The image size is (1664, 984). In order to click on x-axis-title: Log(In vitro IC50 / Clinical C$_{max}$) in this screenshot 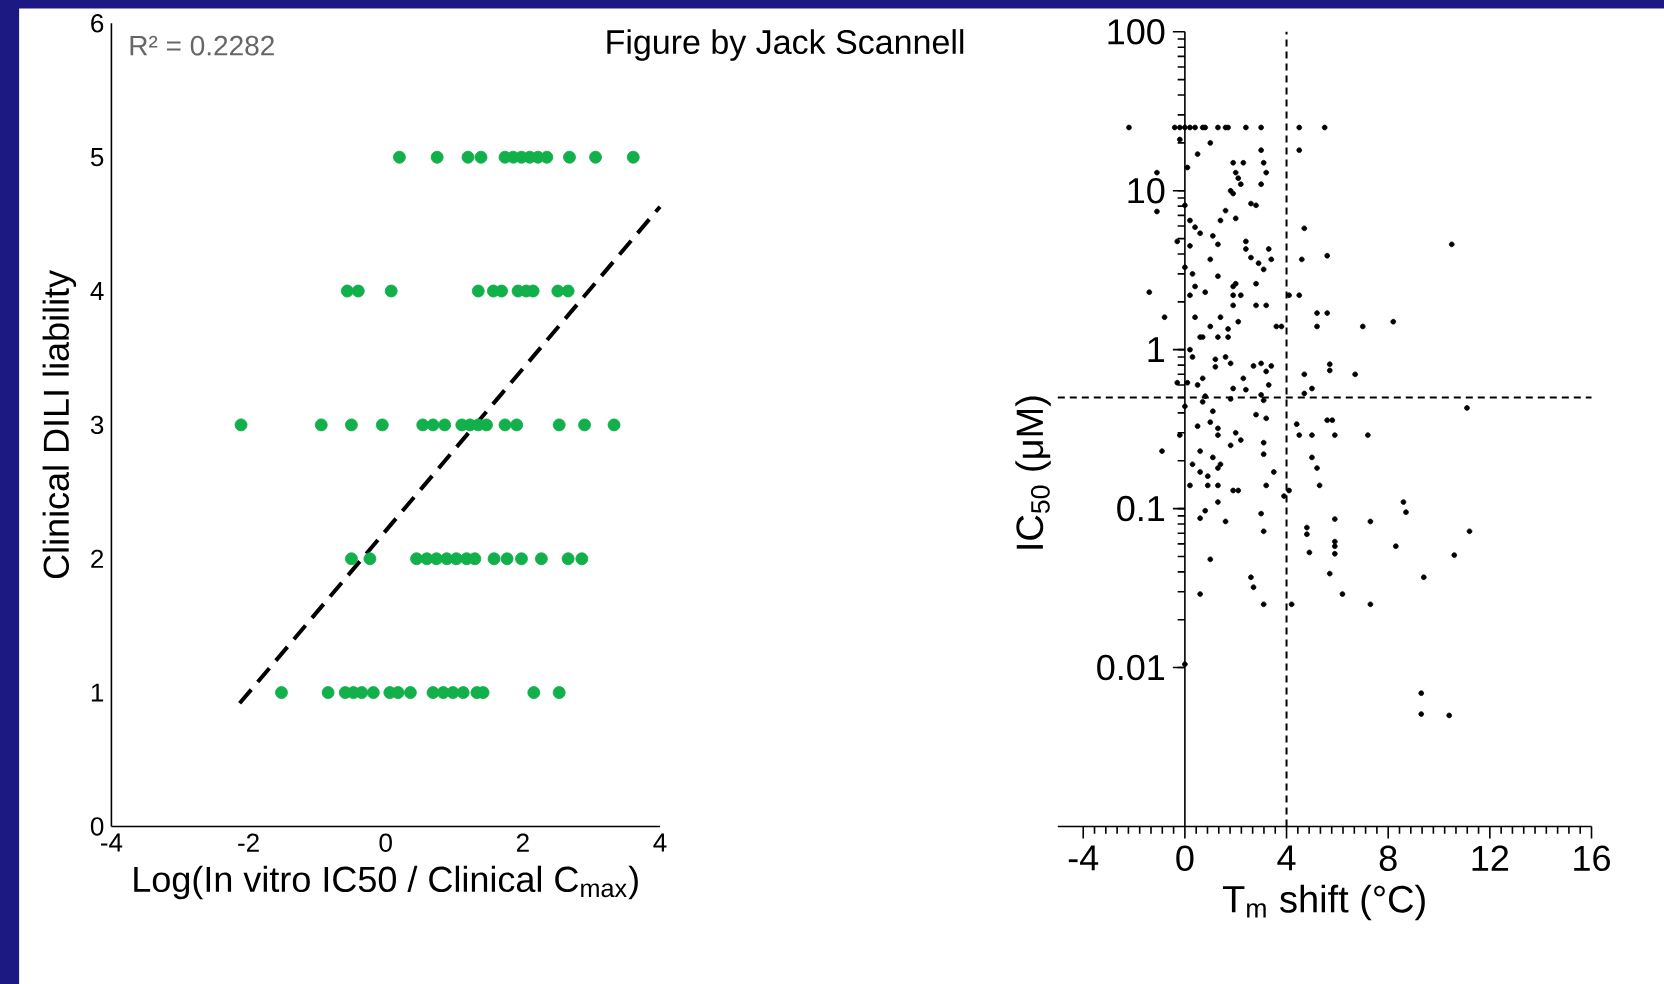, I will do `click(386, 882)`.